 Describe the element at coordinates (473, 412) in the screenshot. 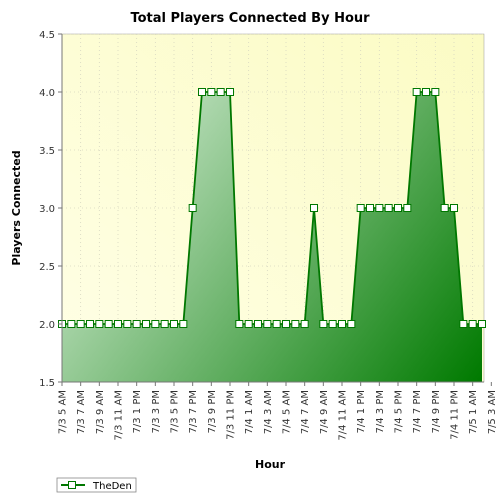

I see `x-tick-label: 7/5 1 AM` at that location.